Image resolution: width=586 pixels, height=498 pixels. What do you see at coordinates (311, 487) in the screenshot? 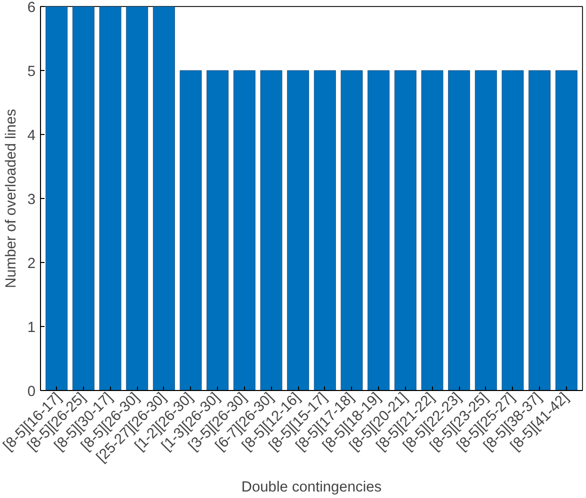
I see `x-axis-title: Double contingencies` at bounding box center [311, 487].